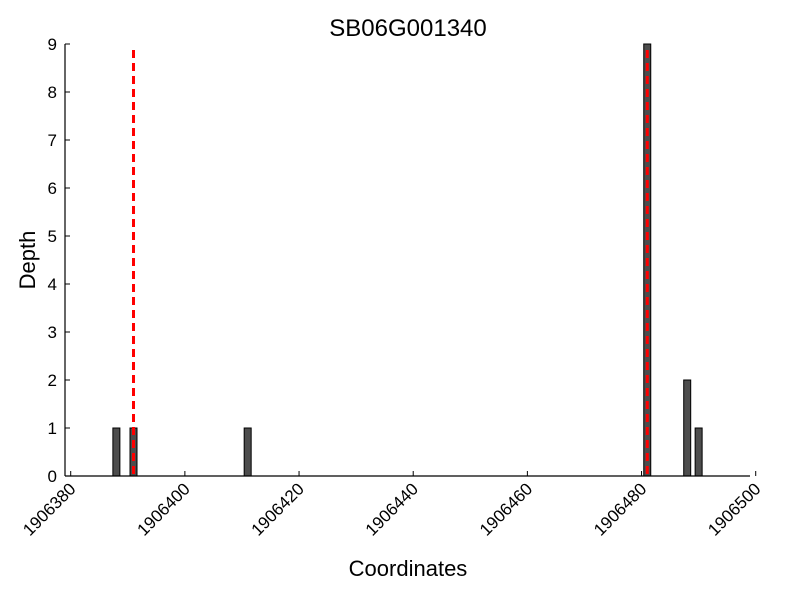  What do you see at coordinates (52, 428) in the screenshot?
I see `y-tick-label: 1` at bounding box center [52, 428].